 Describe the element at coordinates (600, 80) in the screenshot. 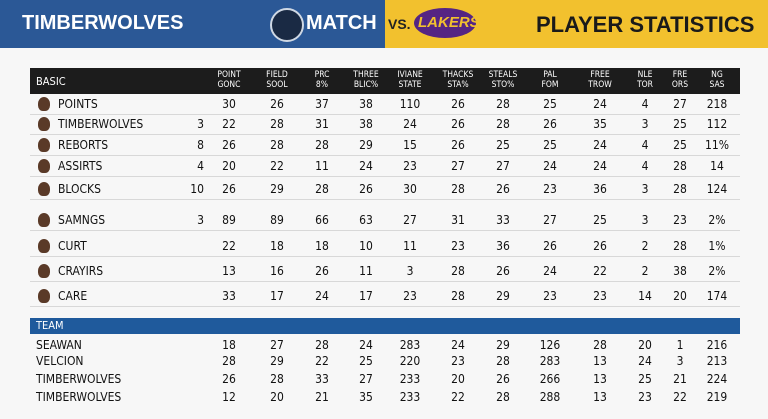

I see `column-header: FREE TROW` at that location.